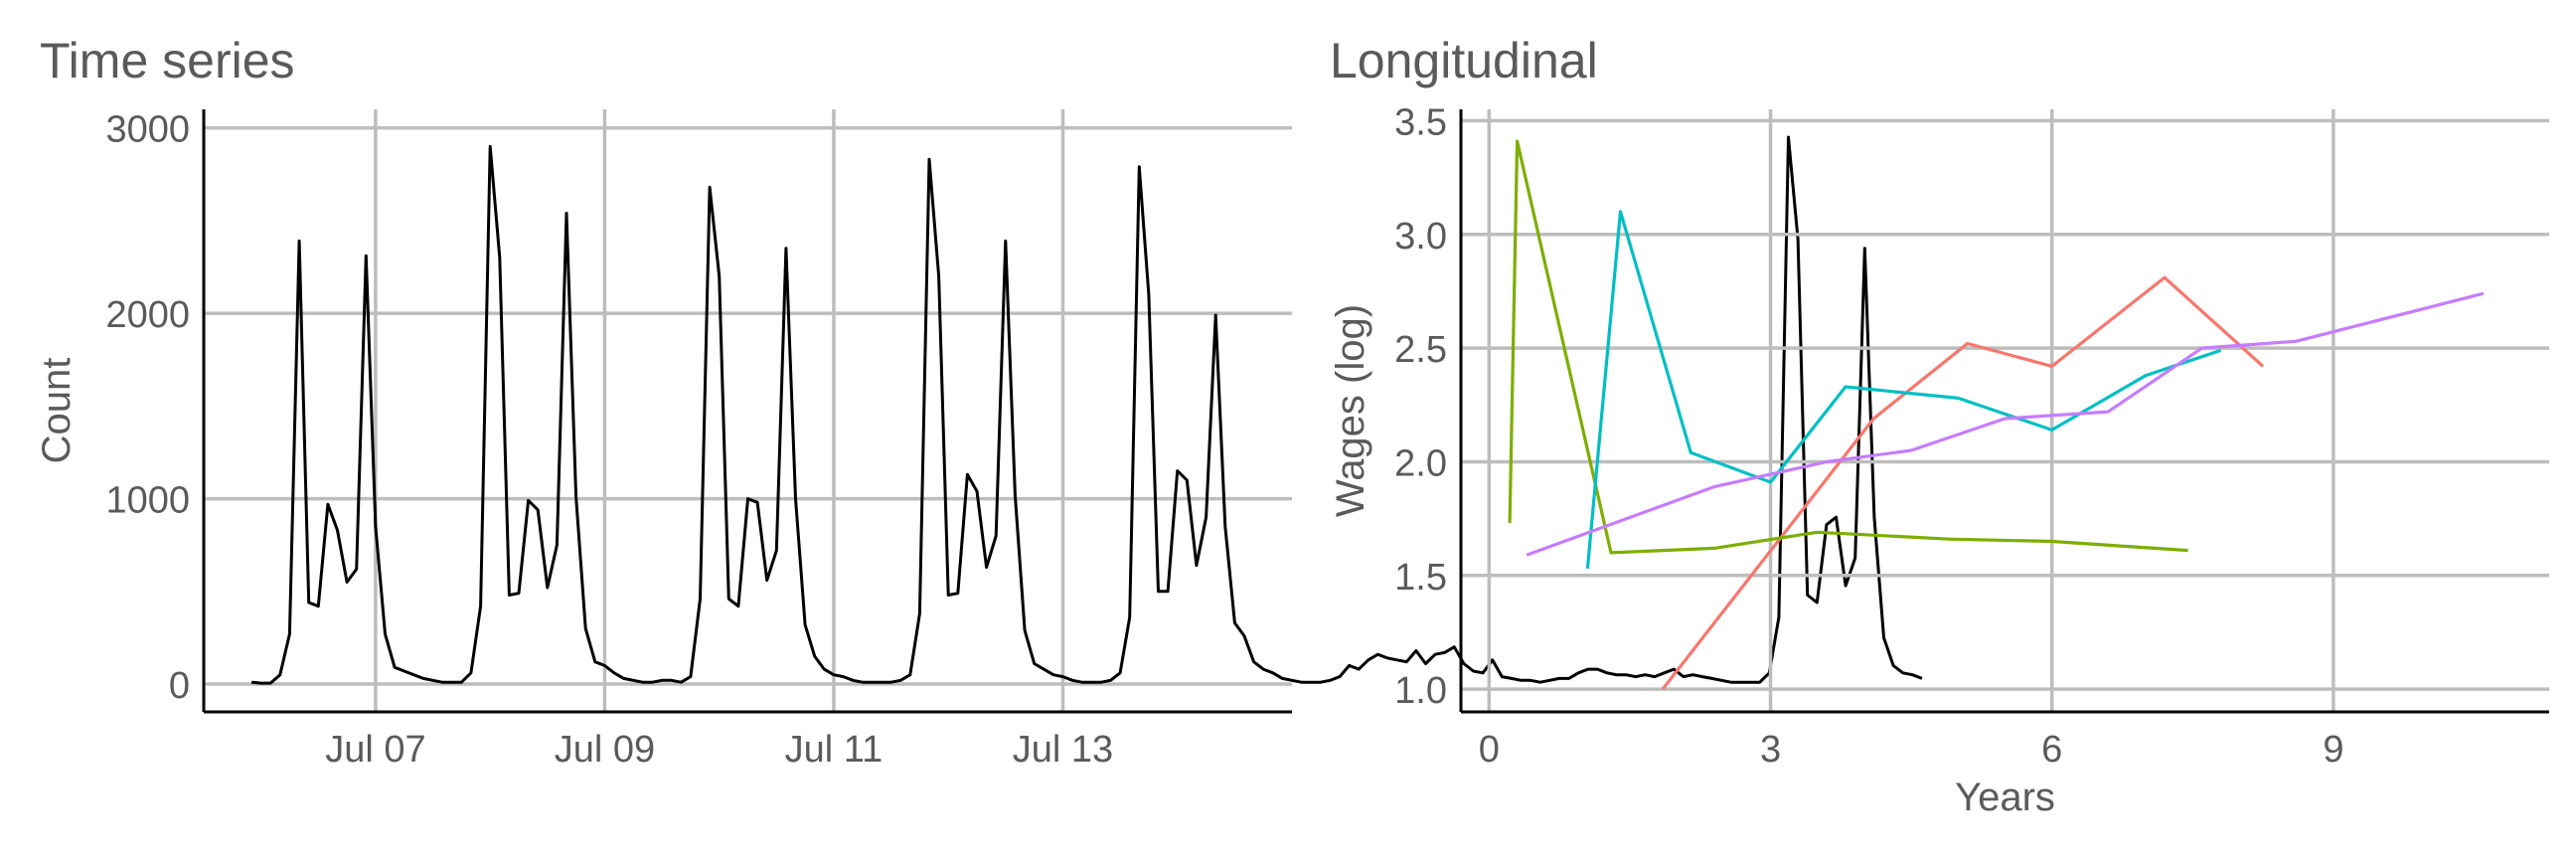  What do you see at coordinates (57, 411) in the screenshot?
I see `y-axis-label: Count` at bounding box center [57, 411].